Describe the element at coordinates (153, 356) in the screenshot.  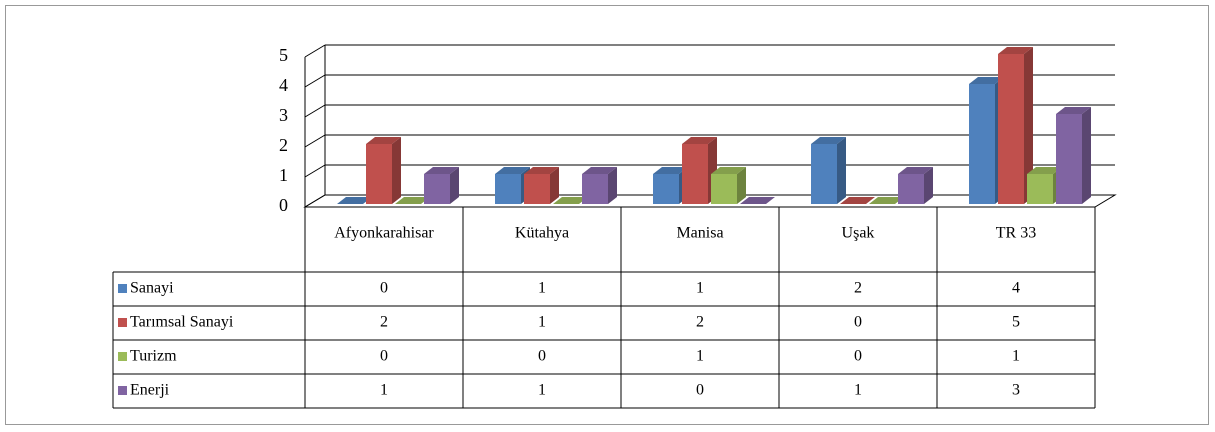
I see `legend-label: Turizm` at that location.